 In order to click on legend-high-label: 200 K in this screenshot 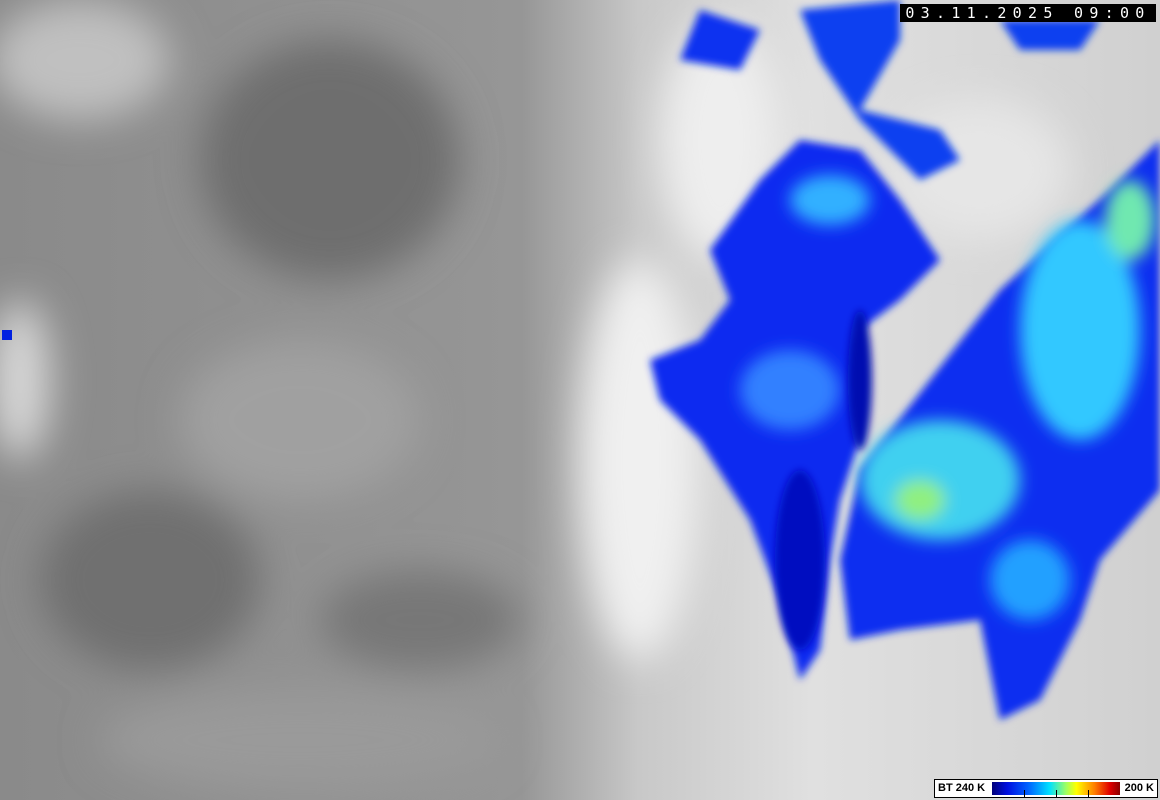, I will do `click(1139, 788)`.